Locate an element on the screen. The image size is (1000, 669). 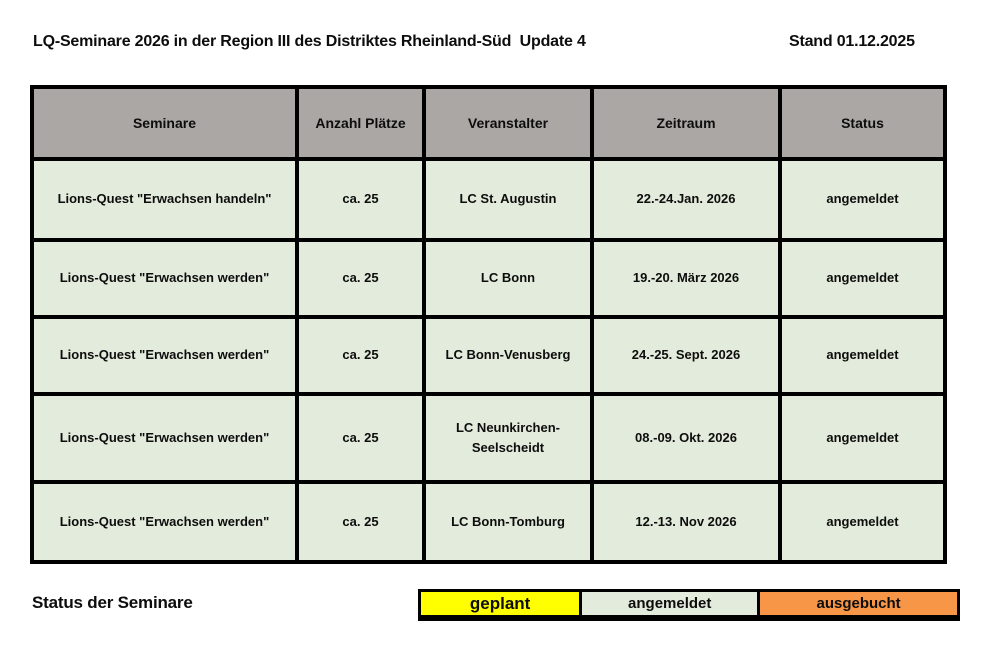
legend-item-angemeldet: angemeldet is located at coordinates (668, 603).